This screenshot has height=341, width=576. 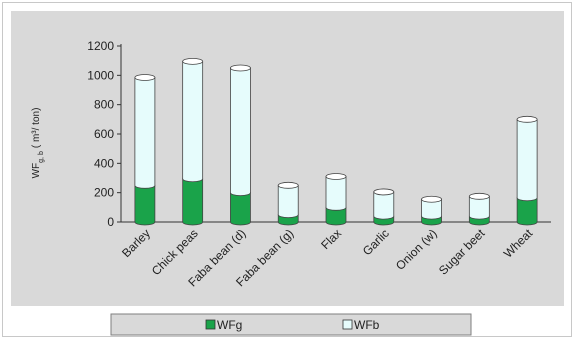 I want to click on legend-label-wfg: WFg, so click(x=229, y=325).